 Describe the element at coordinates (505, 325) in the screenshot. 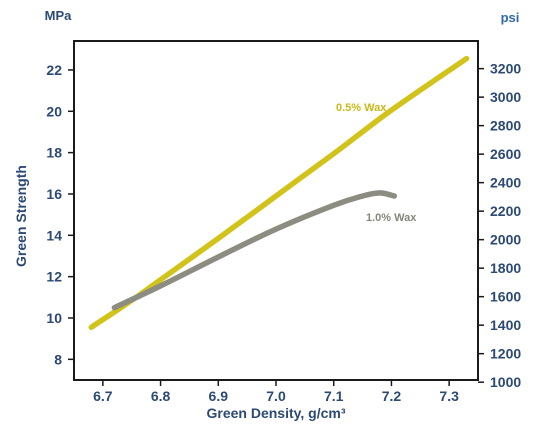

I see `y-right-tick-label: 1400` at that location.